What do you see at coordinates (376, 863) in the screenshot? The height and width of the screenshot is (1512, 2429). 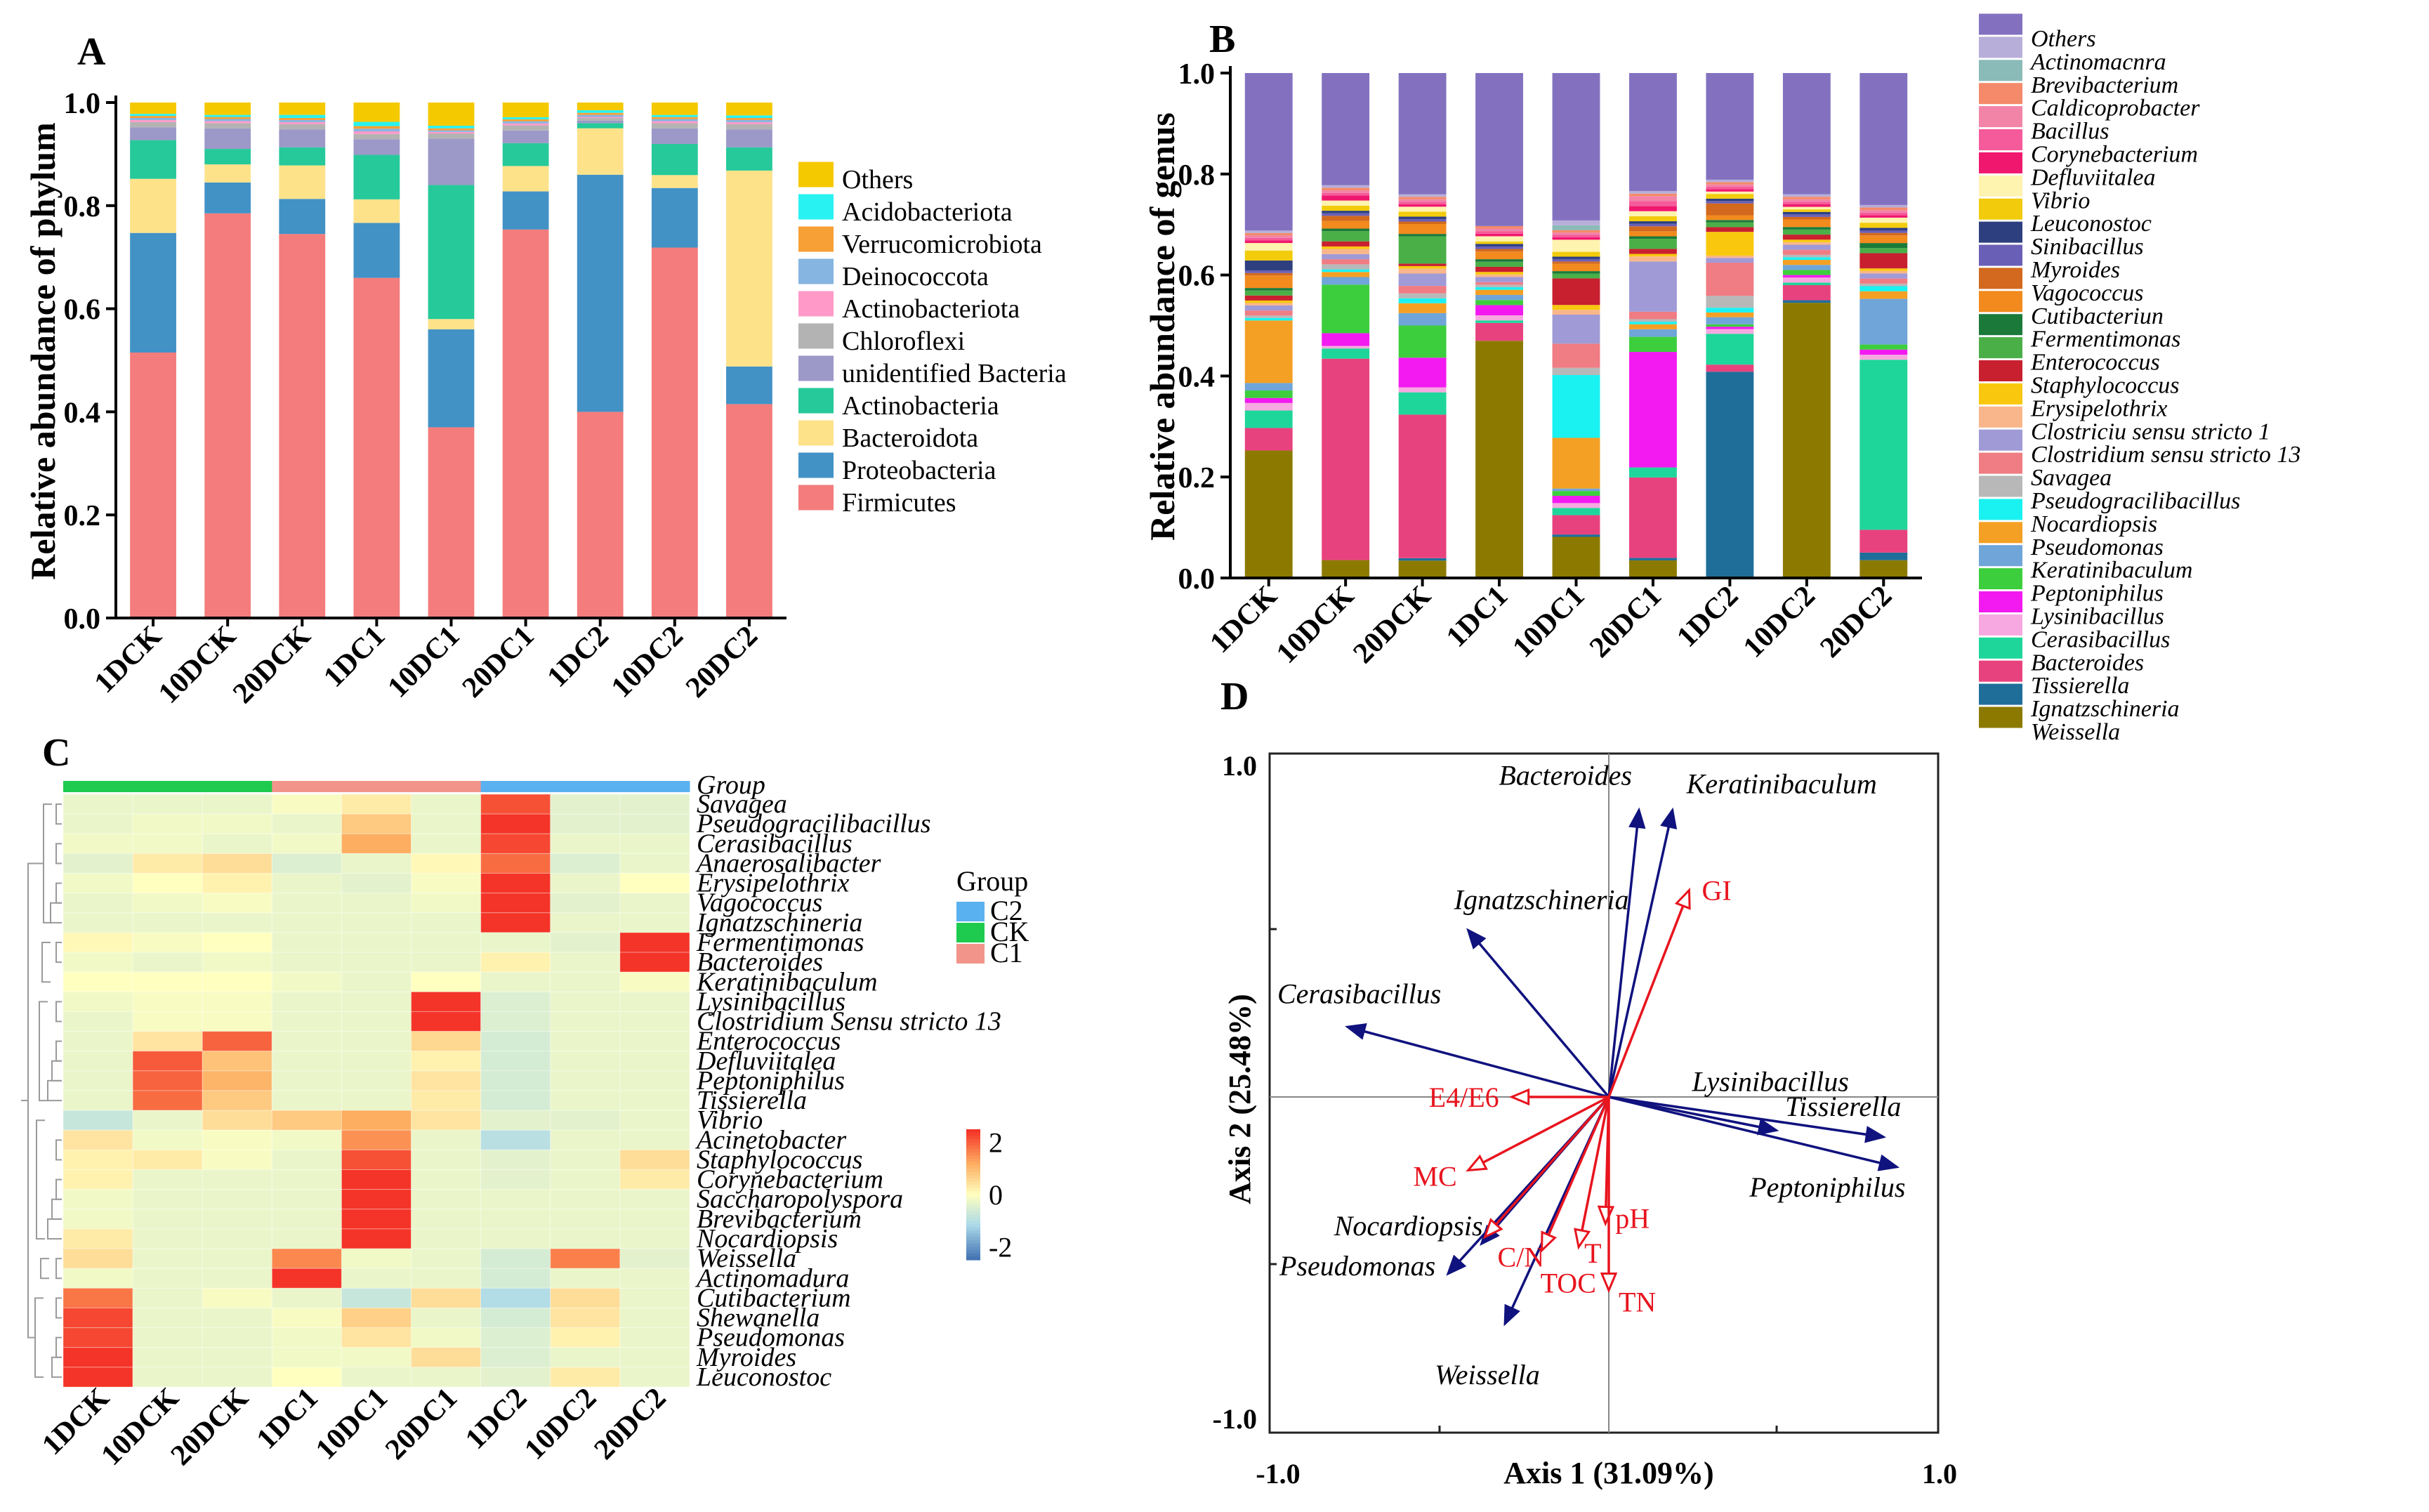 I see `panel-c-cell-anaerosalibacter-10dc1` at bounding box center [376, 863].